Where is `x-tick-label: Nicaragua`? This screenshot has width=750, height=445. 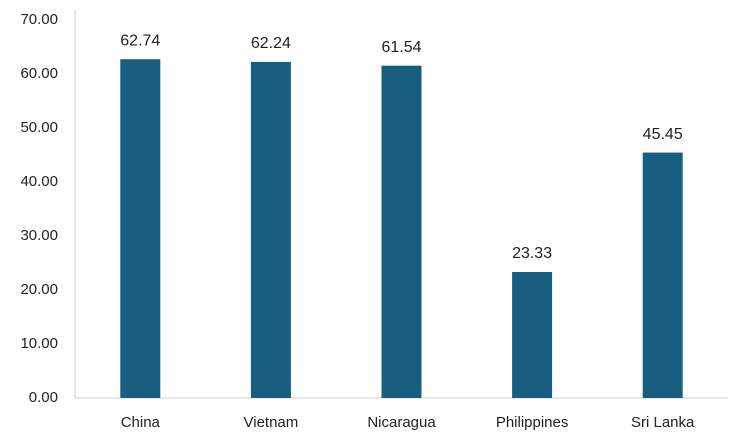
x-tick-label: Nicaragua is located at coordinates (401, 422).